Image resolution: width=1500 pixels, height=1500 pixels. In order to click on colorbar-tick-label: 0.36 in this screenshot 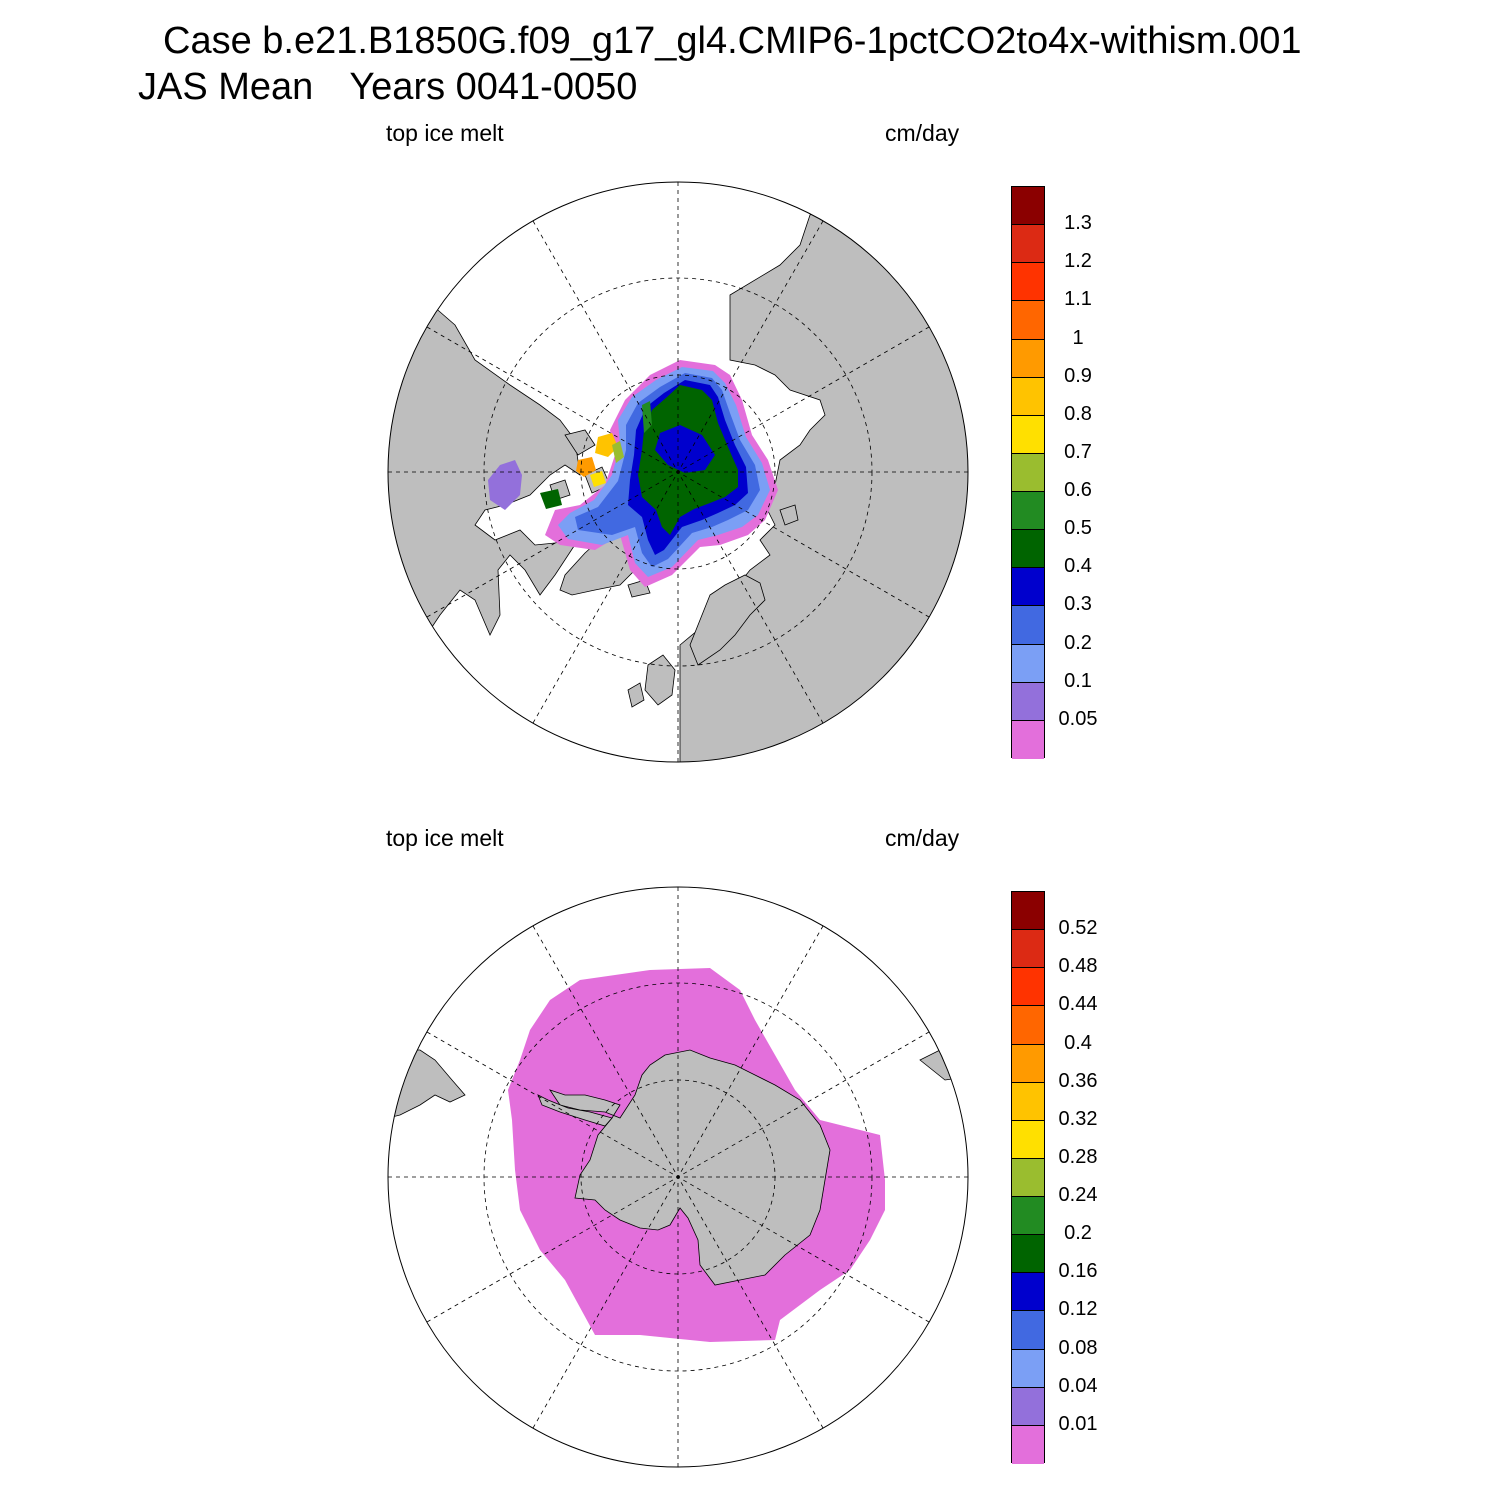, I will do `click(1078, 1080)`.